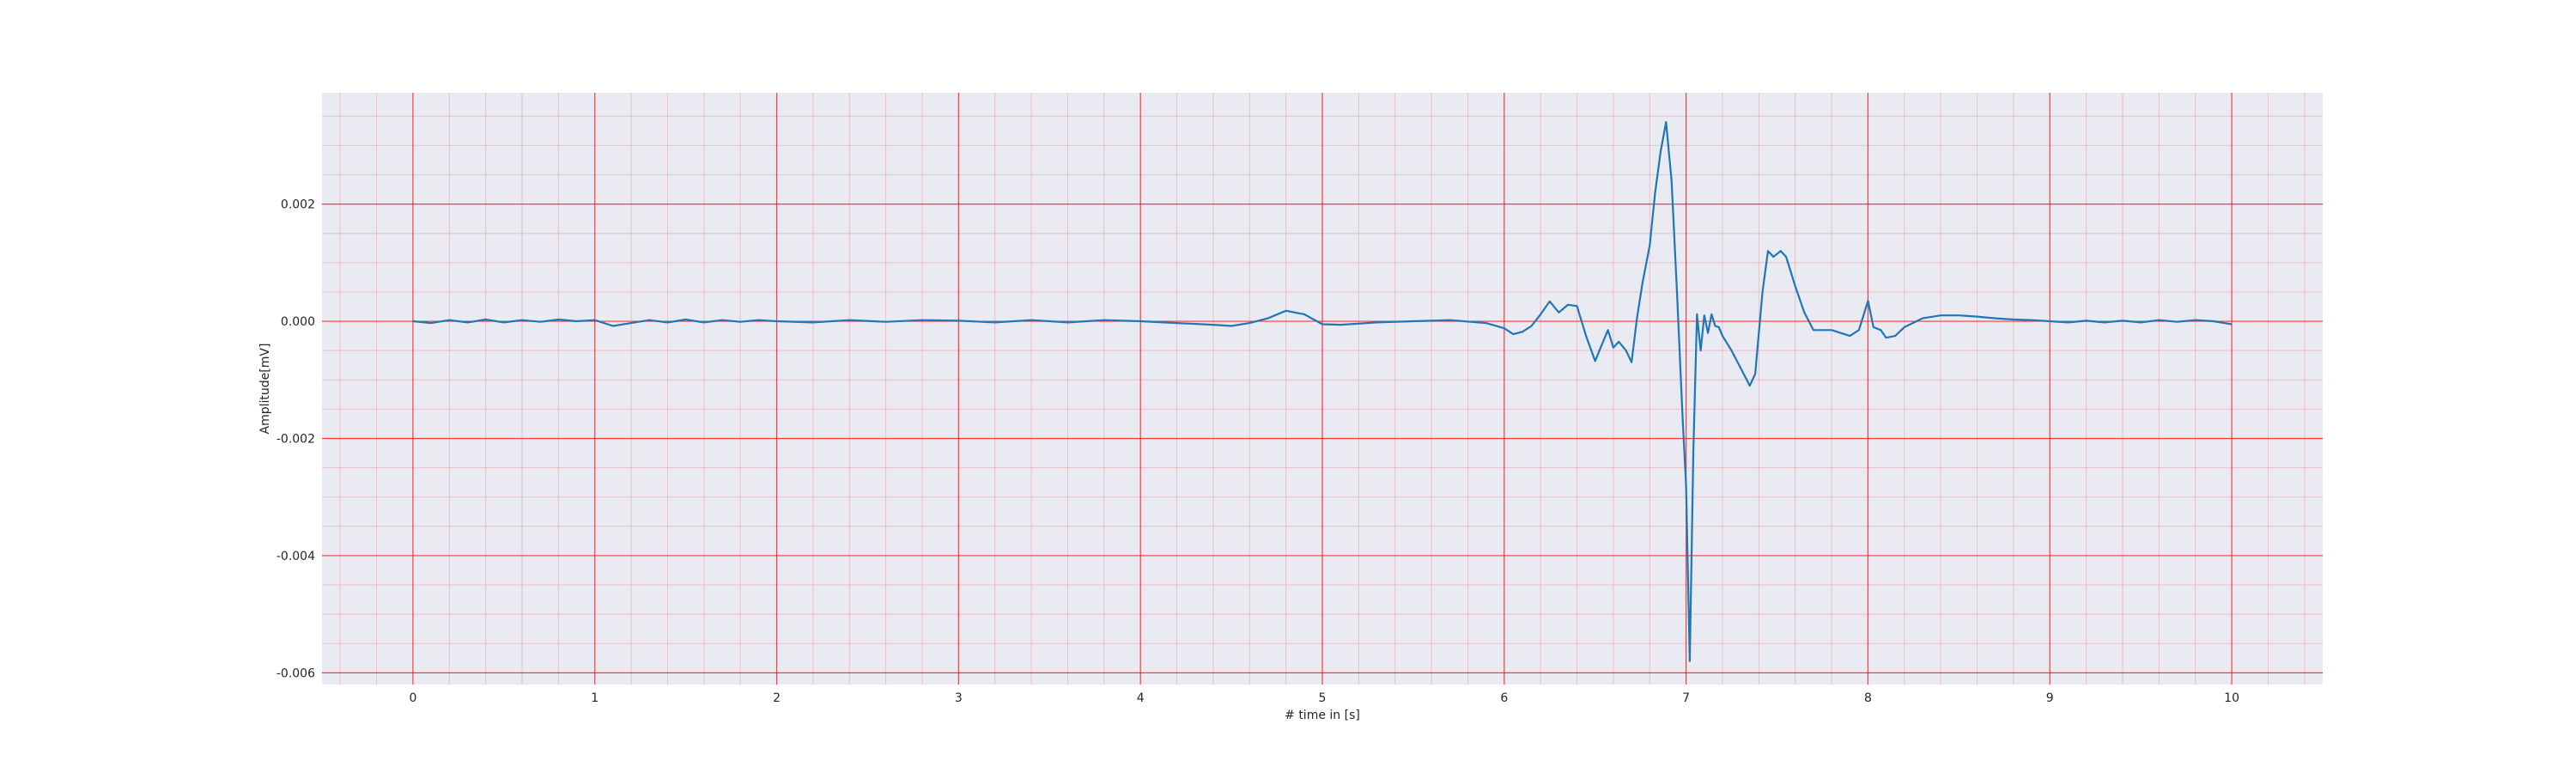  I want to click on x-tick-label: 6, so click(1504, 698).